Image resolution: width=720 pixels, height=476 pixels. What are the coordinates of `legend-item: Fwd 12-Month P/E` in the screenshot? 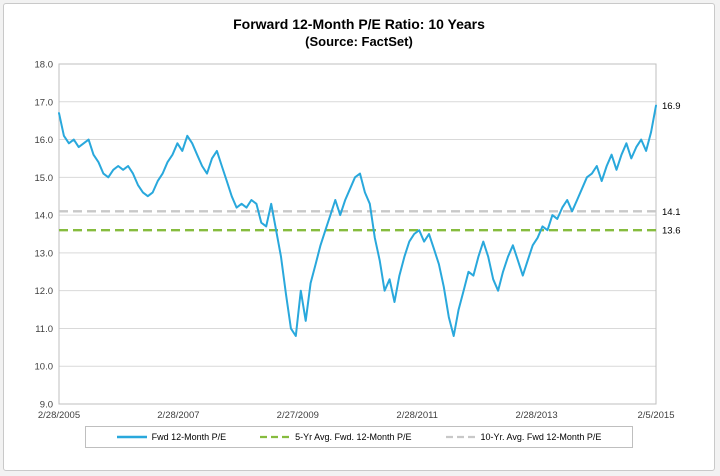 It's located at (171, 437).